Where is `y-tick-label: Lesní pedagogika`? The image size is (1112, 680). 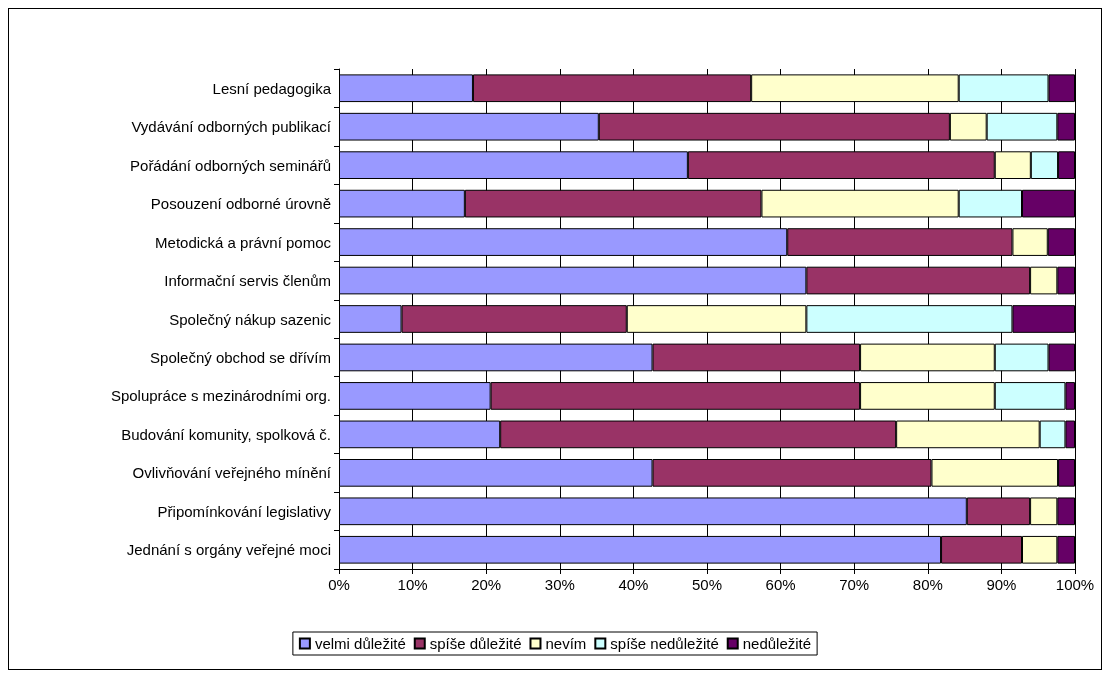
y-tick-label: Lesní pedagogika is located at coordinates (272, 88).